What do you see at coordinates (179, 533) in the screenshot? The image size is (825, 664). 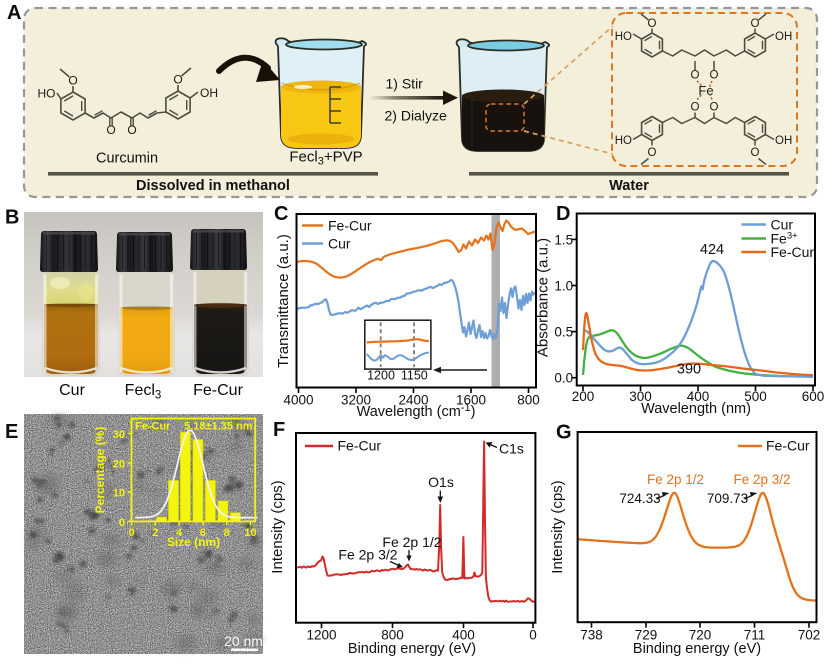 I see `svg-text: 4` at bounding box center [179, 533].